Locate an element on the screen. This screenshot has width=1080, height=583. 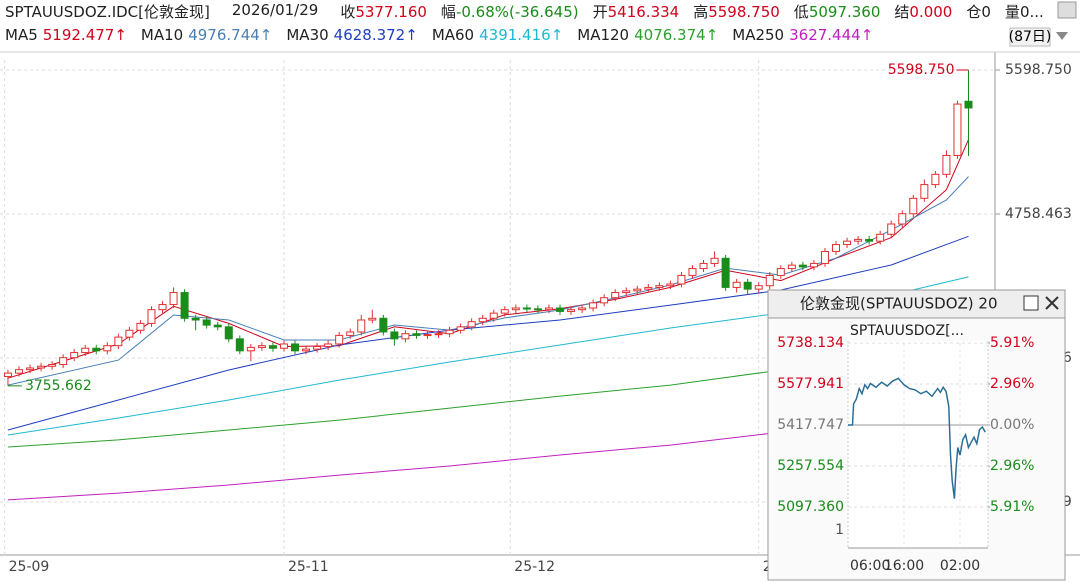
ma-line is located at coordinates (488, 454).